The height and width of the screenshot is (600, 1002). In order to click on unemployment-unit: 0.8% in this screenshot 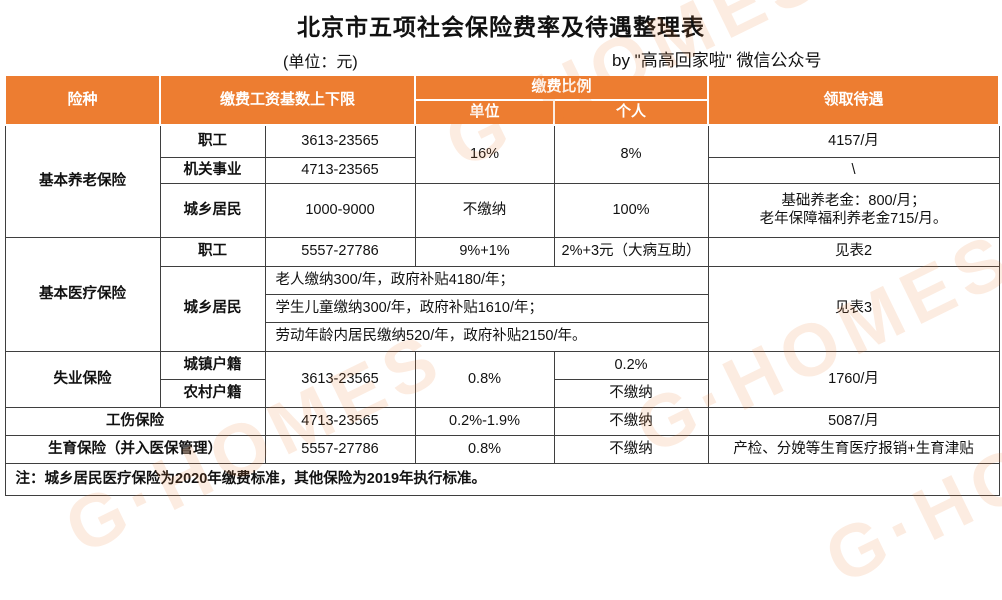, I will do `click(484, 379)`.